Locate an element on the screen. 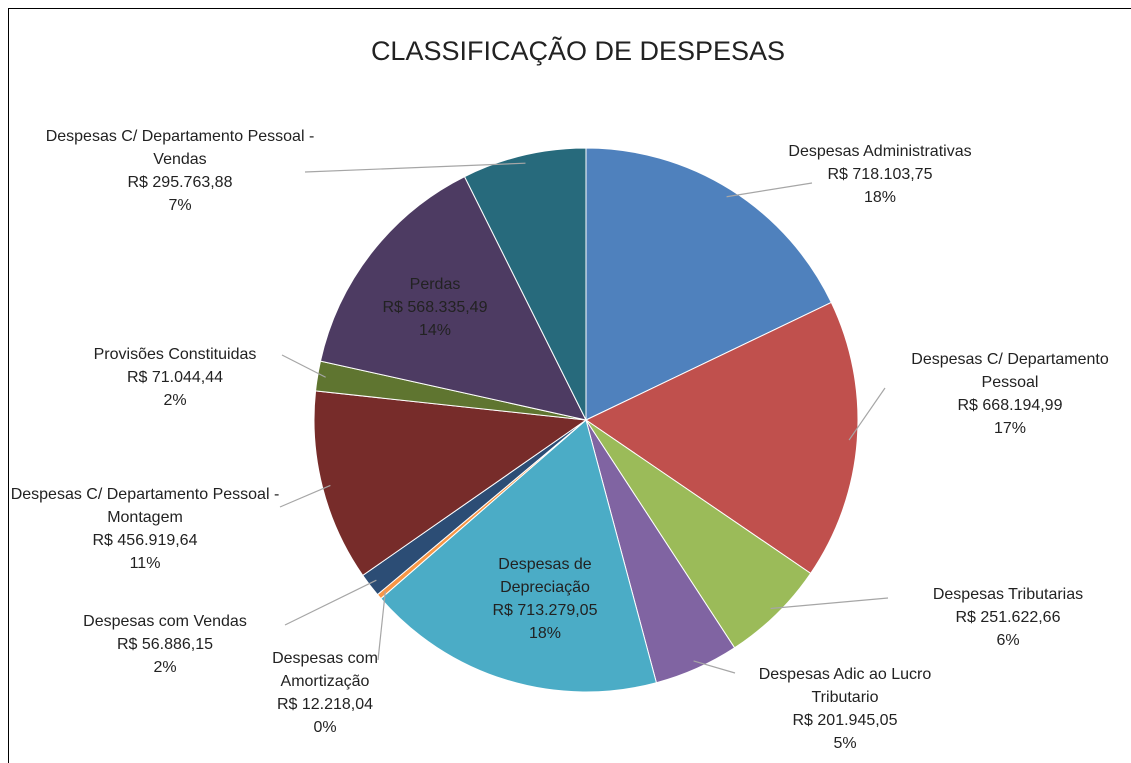  label-value: R$ 251.622,66 is located at coordinates (1008, 617).